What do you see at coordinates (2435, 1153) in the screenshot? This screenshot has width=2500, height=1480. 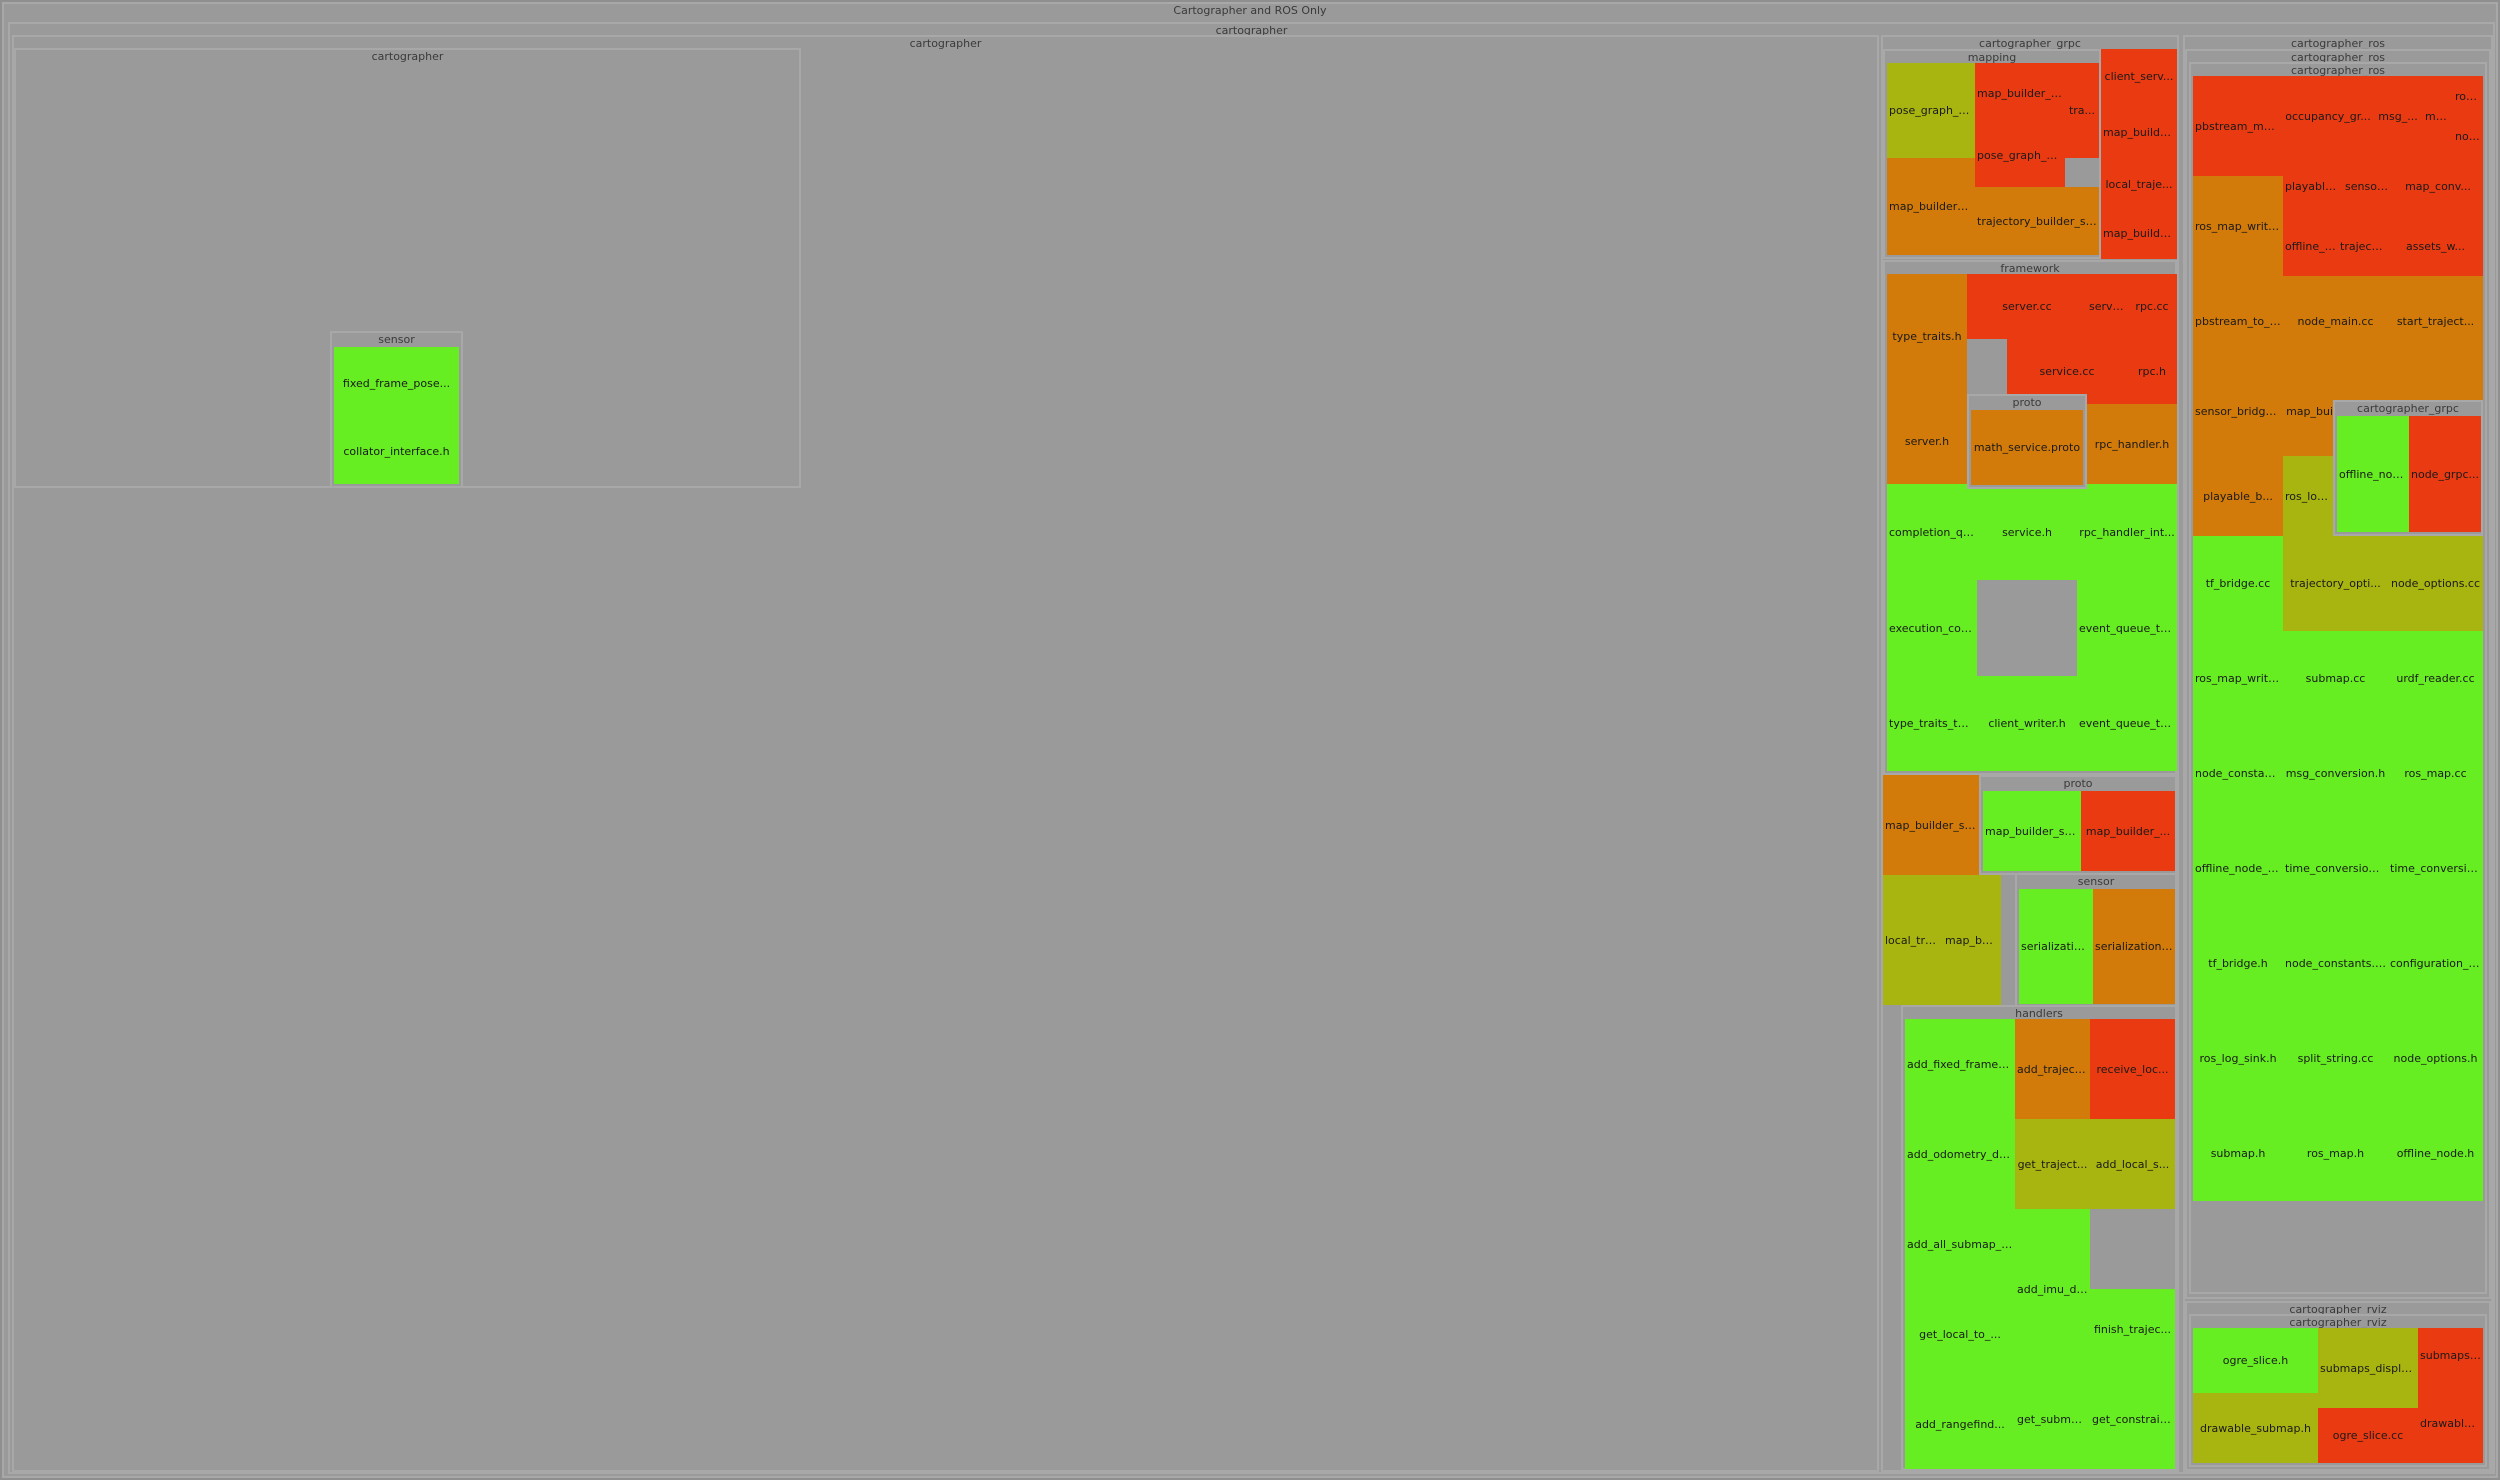 I see `file-cell: offline_node.h` at bounding box center [2435, 1153].